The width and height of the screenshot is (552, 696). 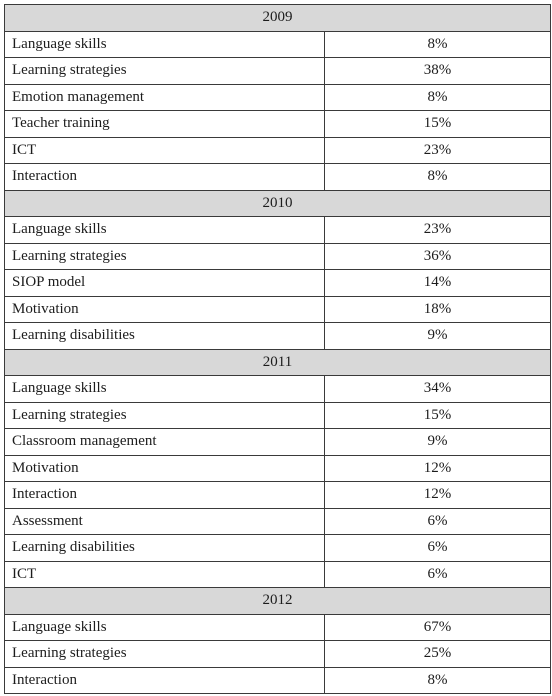 I want to click on table-row: Language skills 23%, so click(x=277, y=230).